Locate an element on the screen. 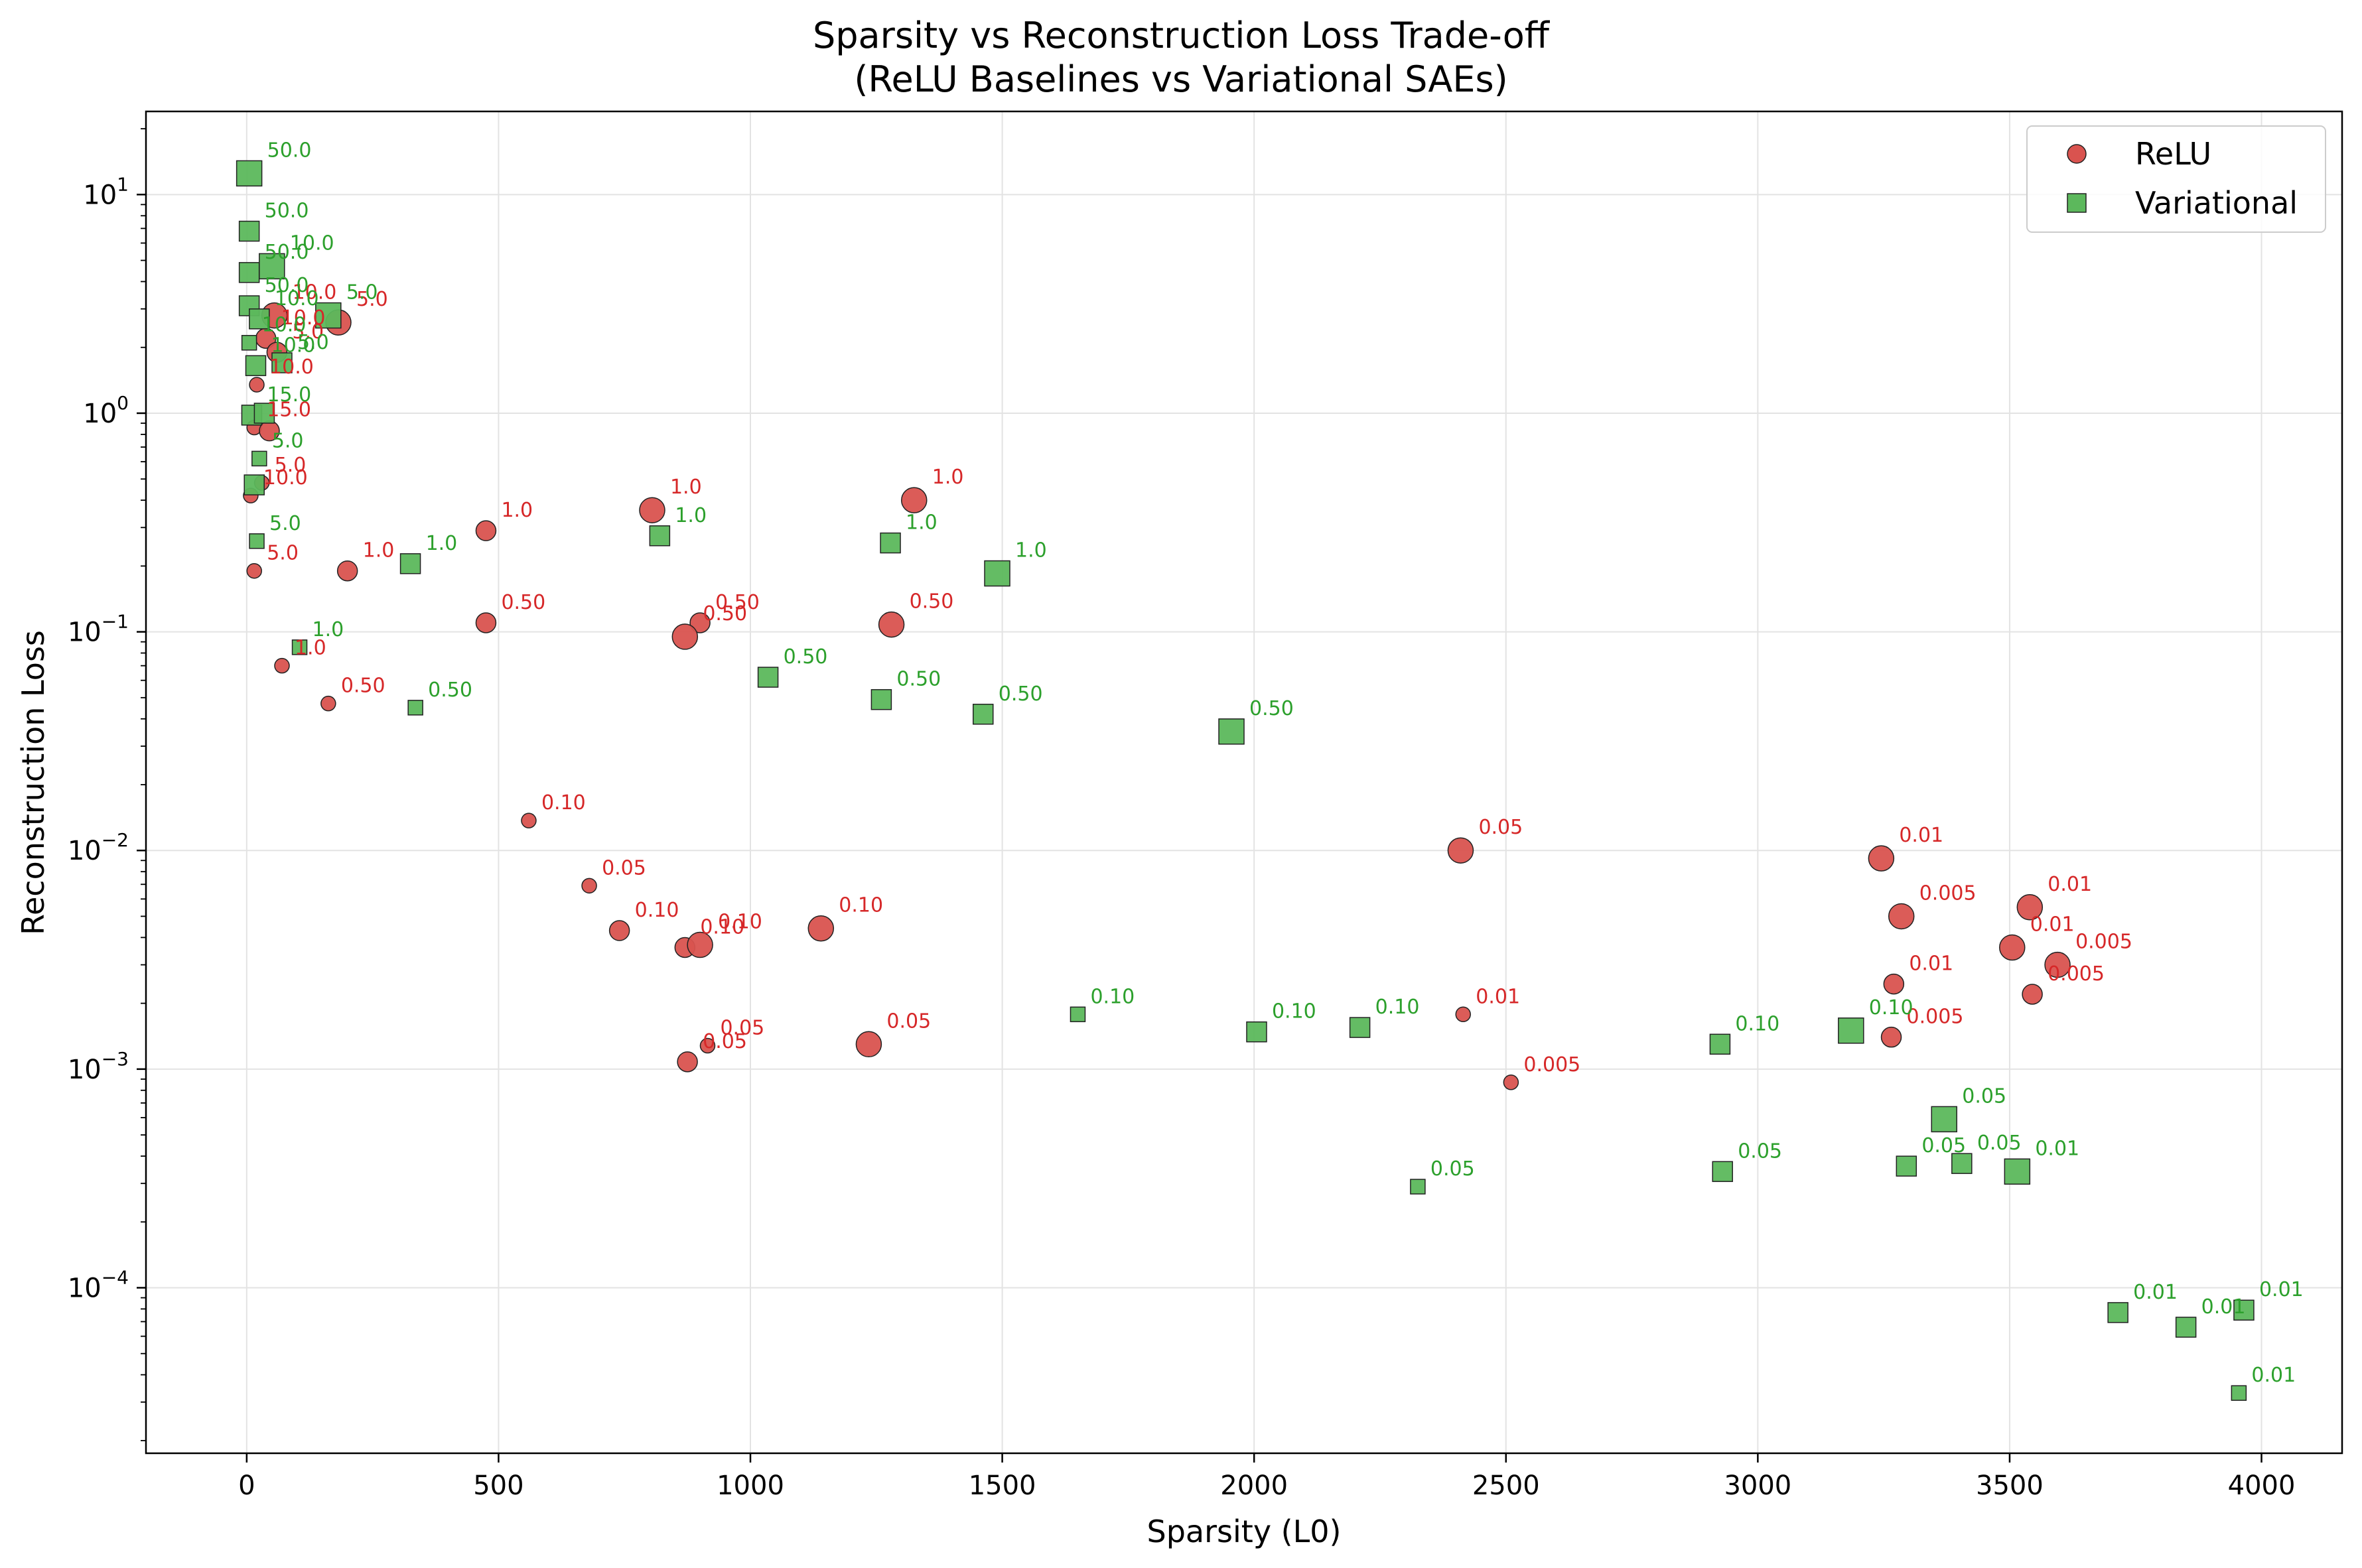 This screenshot has width=2362, height=1568. y-axis-label: Reconstruction Loss is located at coordinates (33, 783).